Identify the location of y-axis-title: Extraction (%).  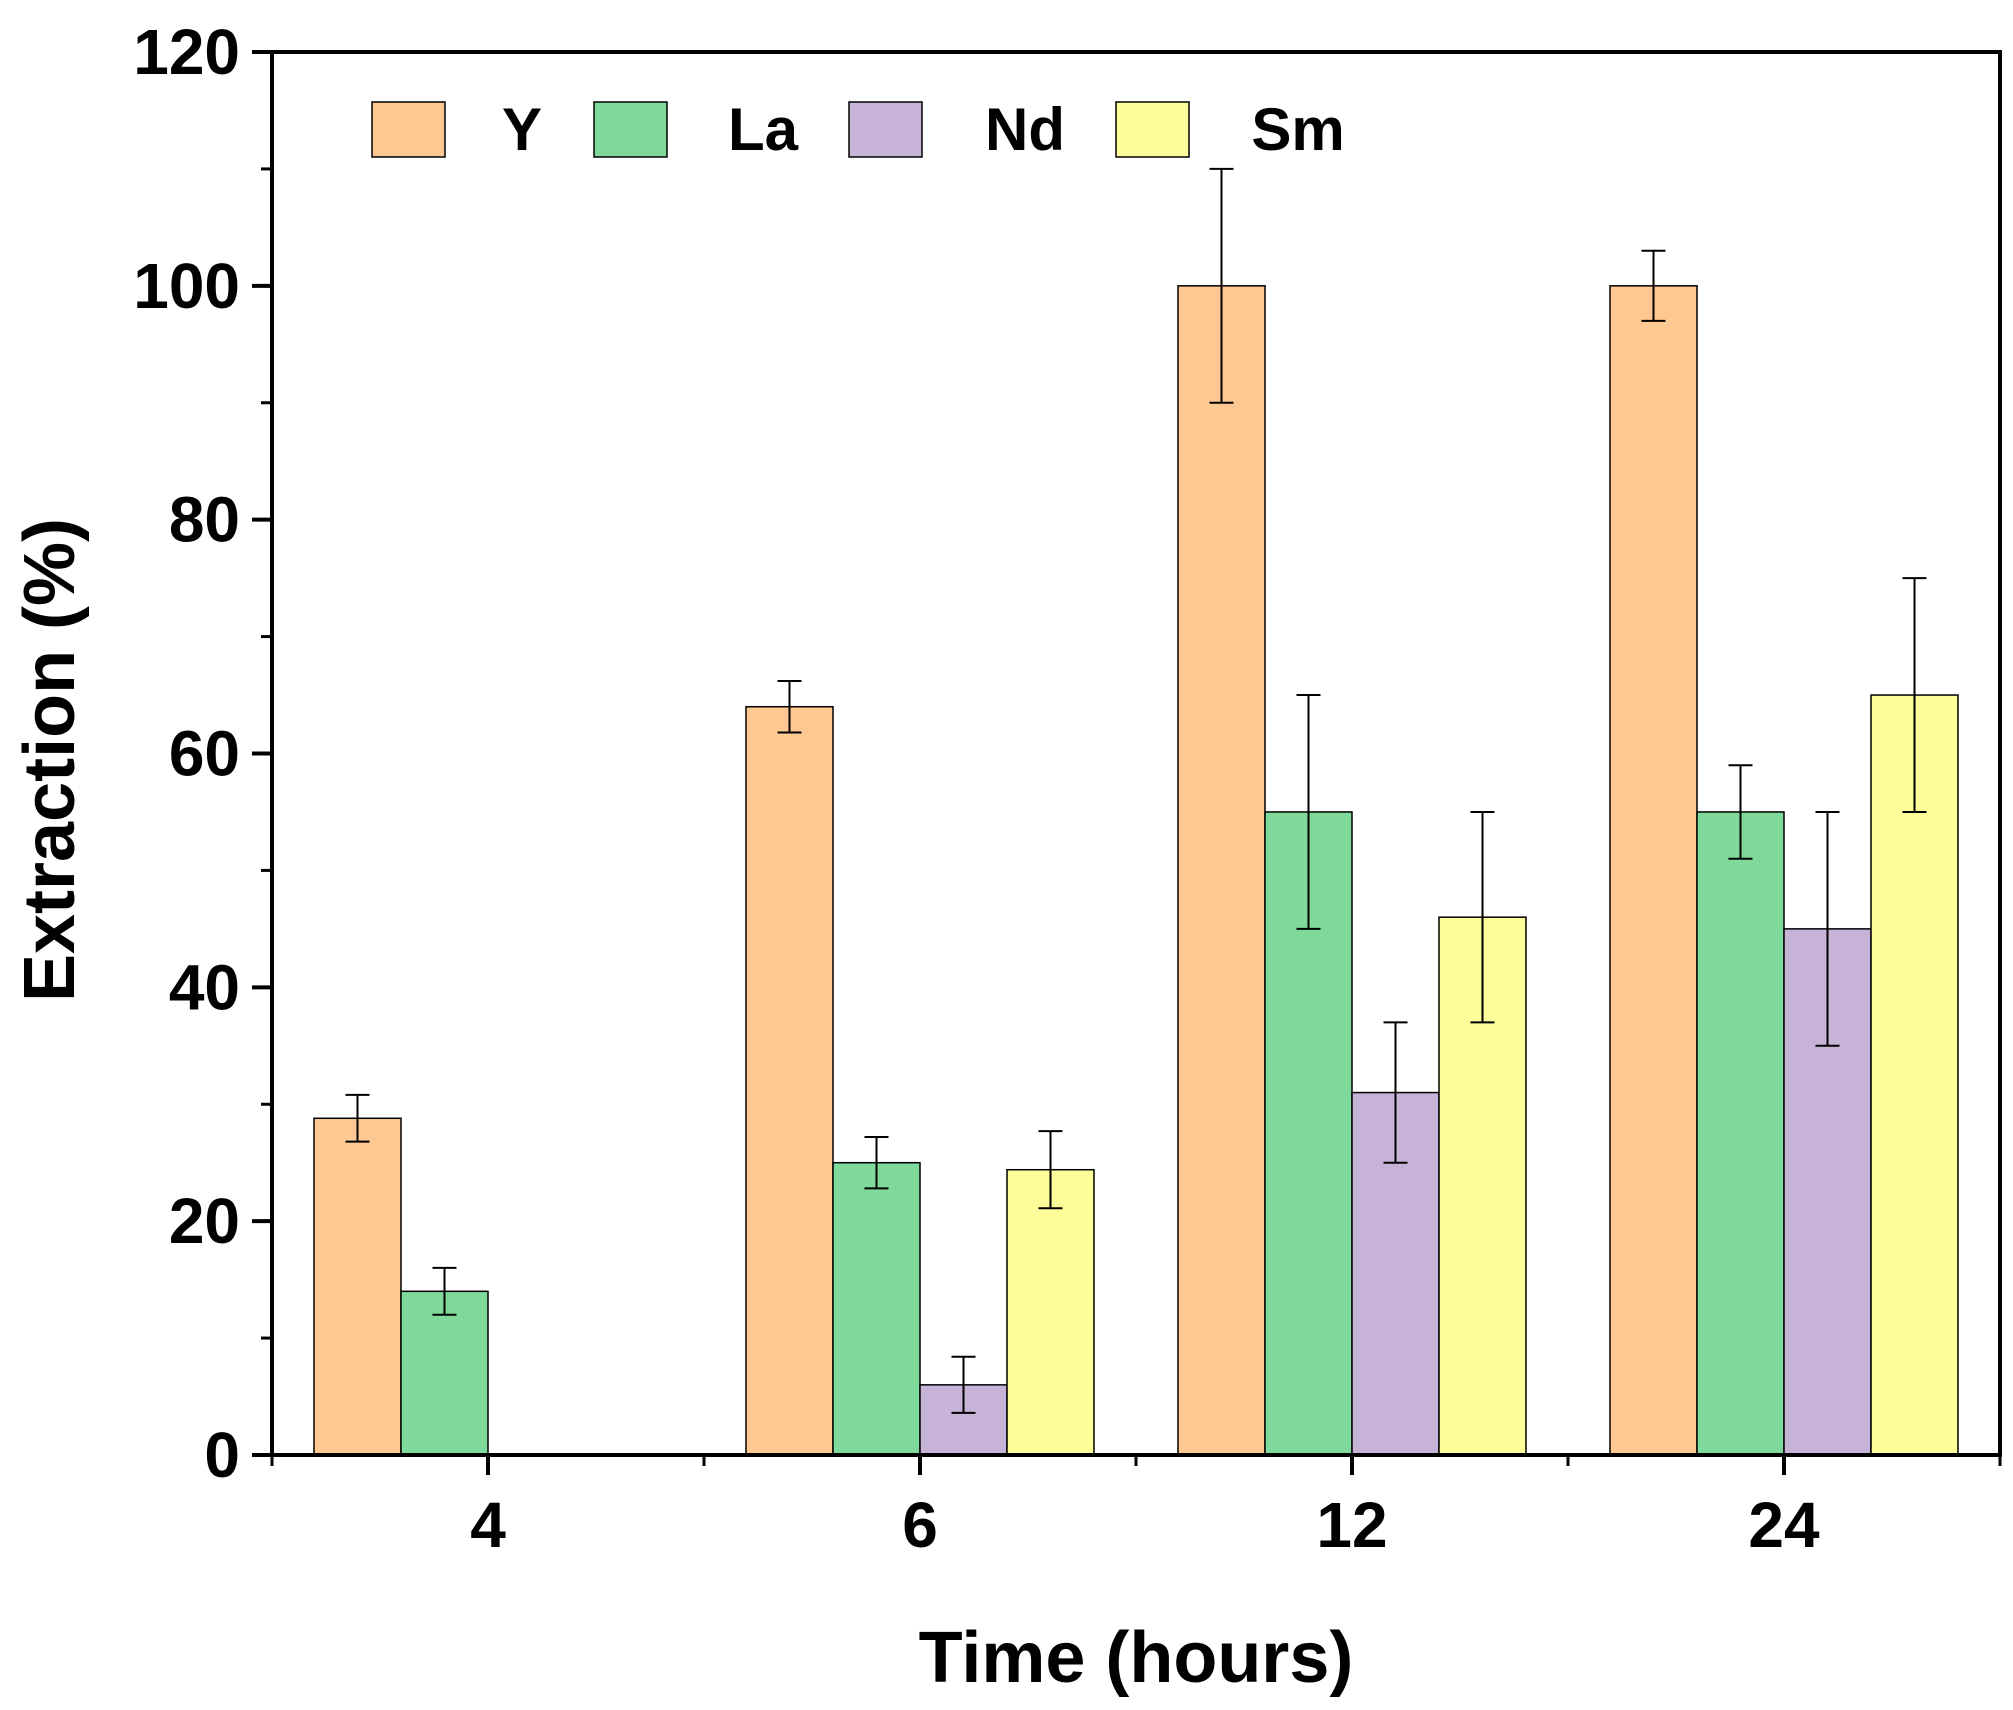
(50, 760).